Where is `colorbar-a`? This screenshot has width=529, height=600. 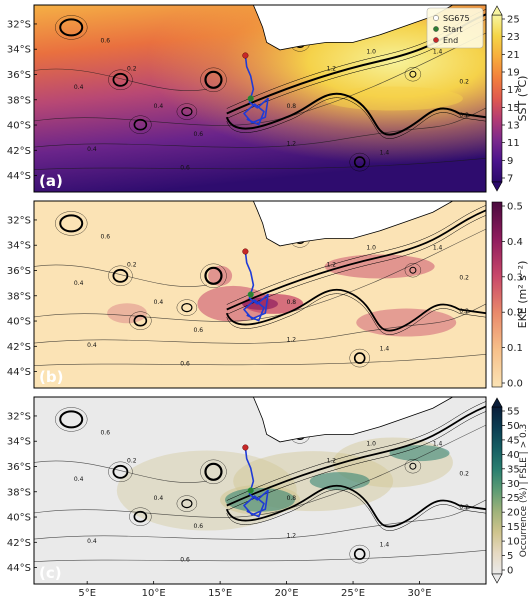
colorbar-a is located at coordinates (497, 98).